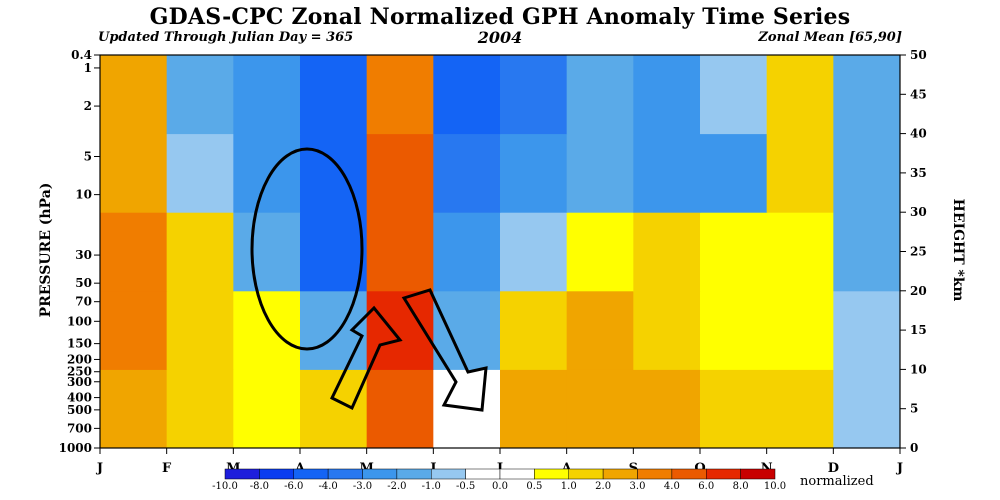 The width and height of the screenshot is (1000, 500). I want to click on pressure-tick-label: 700, so click(79, 428).